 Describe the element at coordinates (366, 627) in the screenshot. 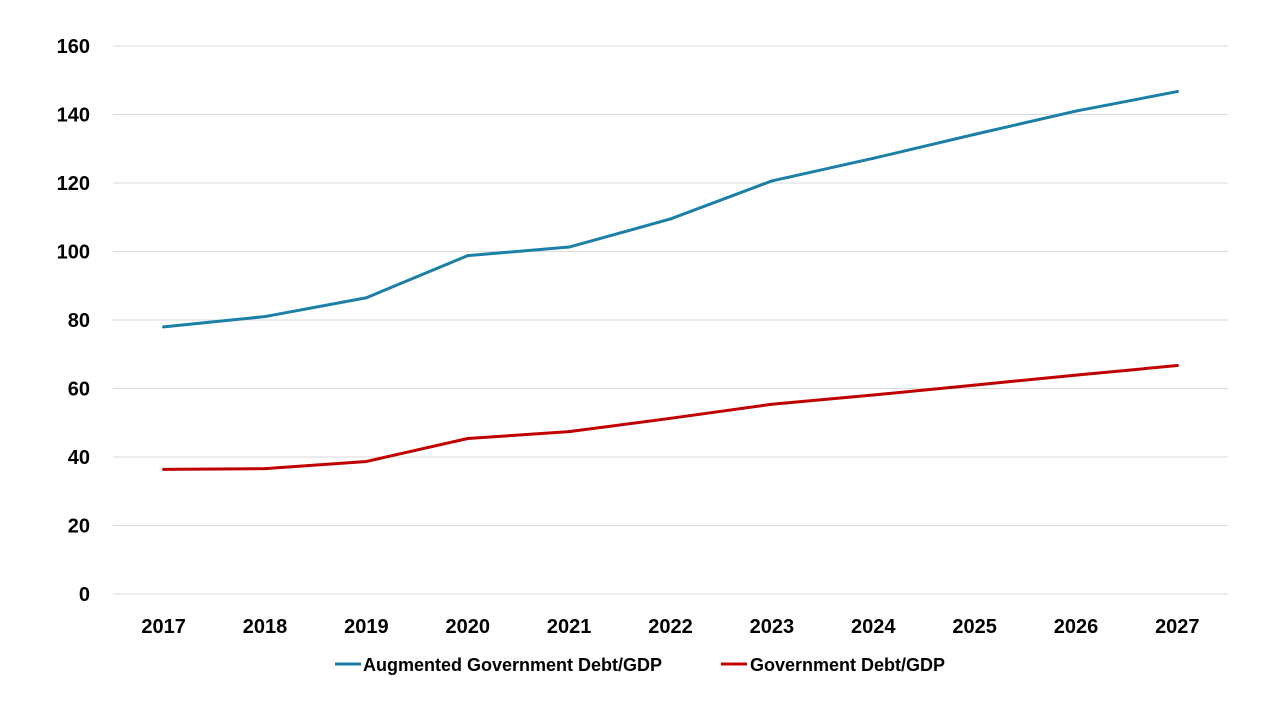

I see `x-tick-label: 2019` at that location.